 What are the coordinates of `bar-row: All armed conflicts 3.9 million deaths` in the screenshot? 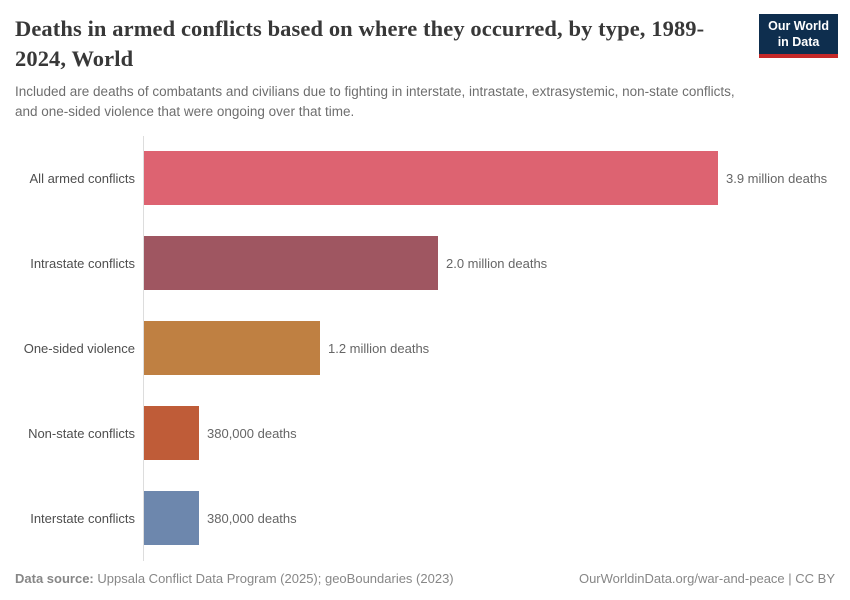 It's located at (425, 178).